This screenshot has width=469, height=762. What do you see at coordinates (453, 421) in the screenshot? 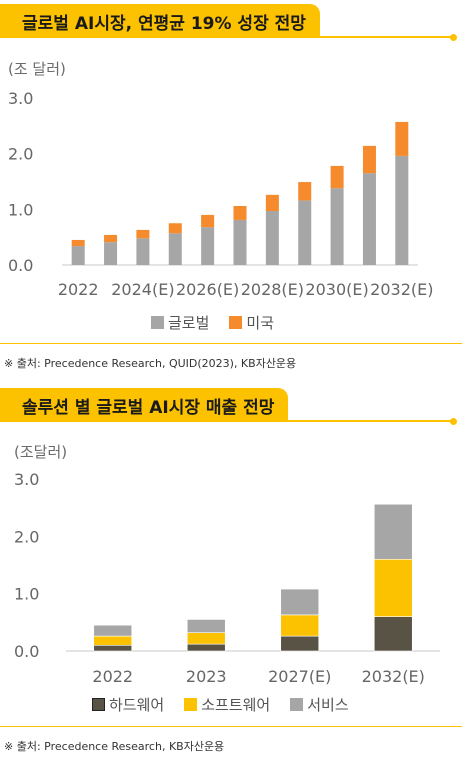
I see `chart2-title-dot` at bounding box center [453, 421].